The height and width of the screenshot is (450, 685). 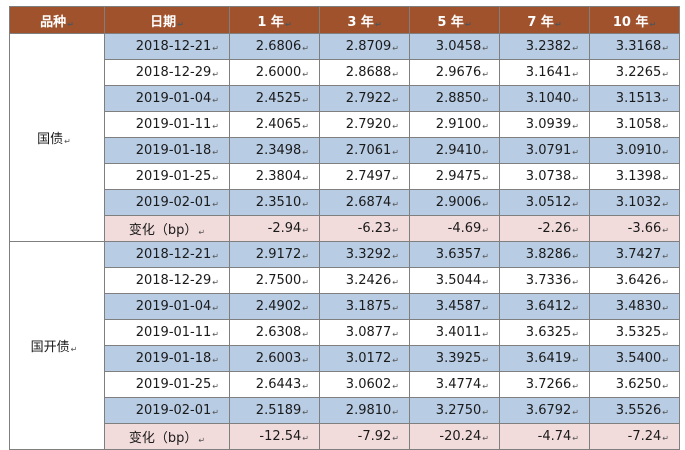 I want to click on change-value-cell: -20.24, so click(x=454, y=436).